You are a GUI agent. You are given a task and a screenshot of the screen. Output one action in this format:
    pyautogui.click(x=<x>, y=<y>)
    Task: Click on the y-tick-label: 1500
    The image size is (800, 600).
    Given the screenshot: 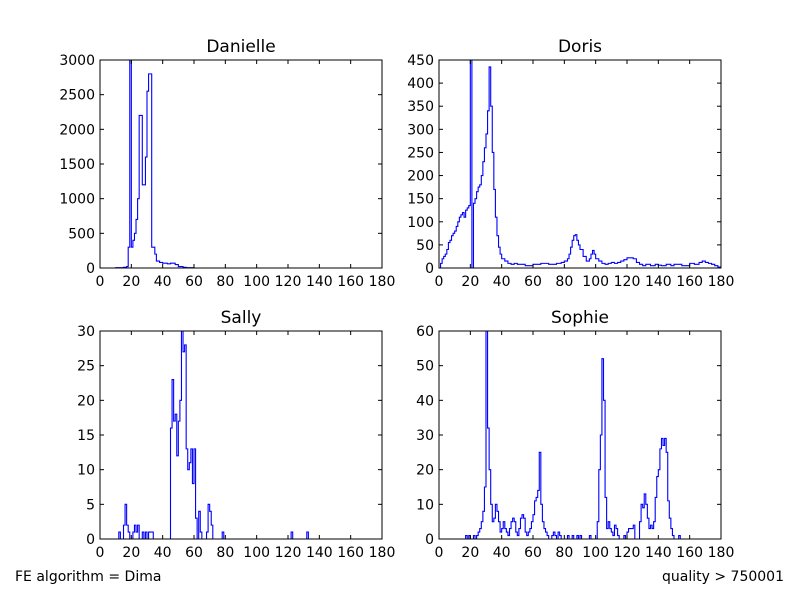 What is the action you would take?
    pyautogui.click(x=77, y=165)
    